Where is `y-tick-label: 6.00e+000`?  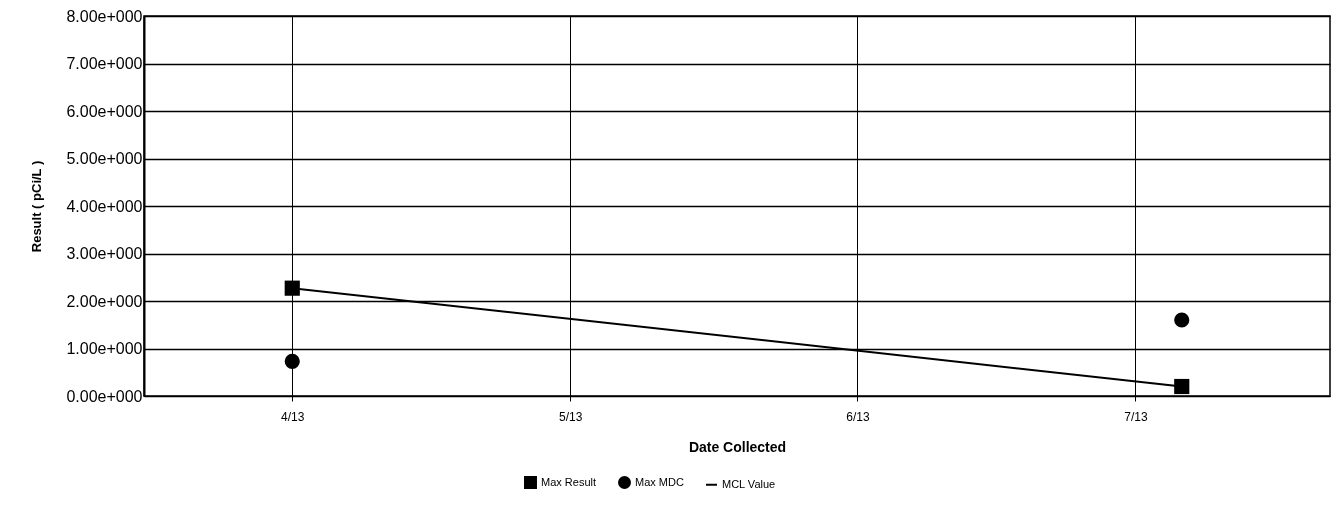
y-tick-label: 6.00e+000 is located at coordinates (104, 111).